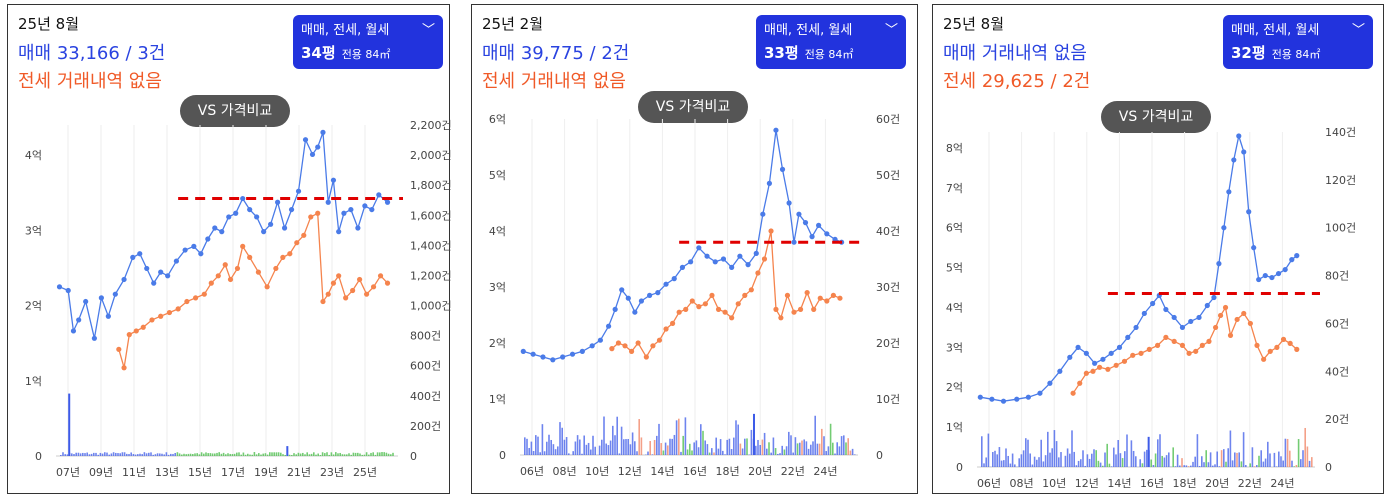 This screenshot has width=1389, height=504. What do you see at coordinates (1298, 42) in the screenshot?
I see `trade-type-selector: 매매, 전세, 월세 ﹀ 32평 전용 84㎡` at bounding box center [1298, 42].